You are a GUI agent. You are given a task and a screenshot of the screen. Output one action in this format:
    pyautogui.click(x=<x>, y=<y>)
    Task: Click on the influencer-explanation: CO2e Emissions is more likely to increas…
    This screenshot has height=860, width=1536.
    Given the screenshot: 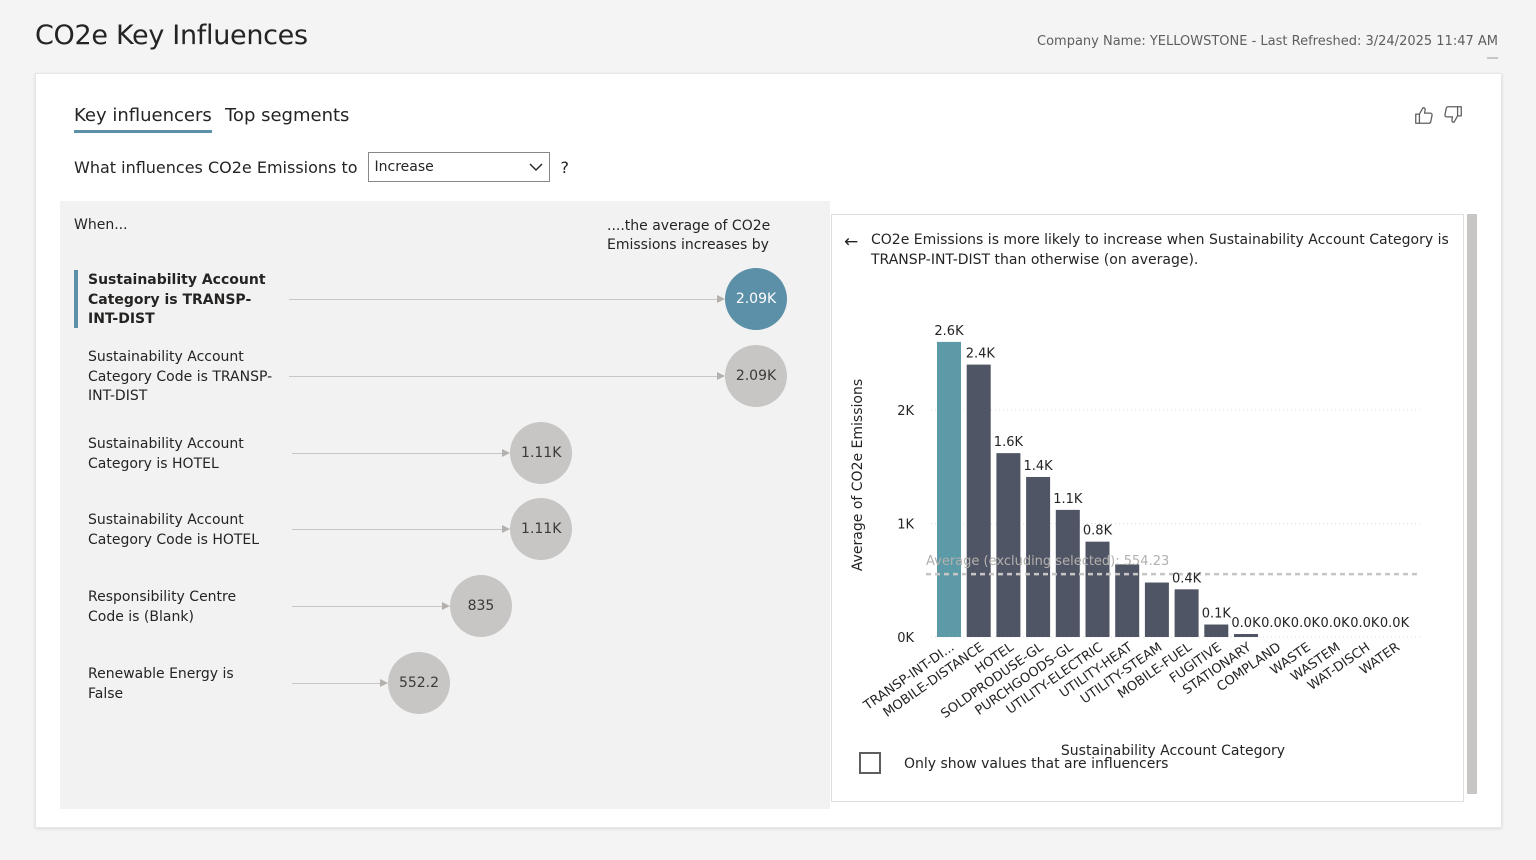 What is the action you would take?
    pyautogui.click(x=1160, y=250)
    